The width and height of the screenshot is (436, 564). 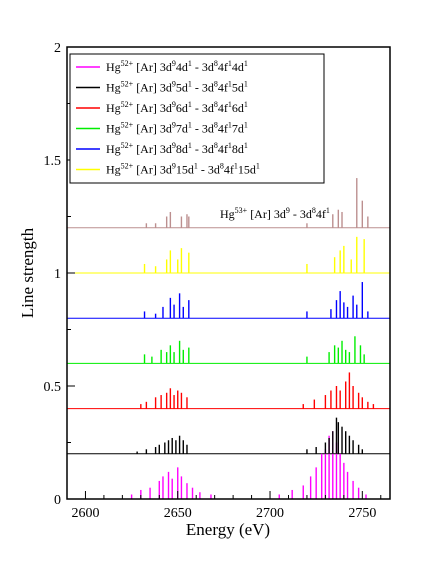 I want to click on legend-label: Hg52+ [Ar] 3d98d1 - 3d84f18d1, so click(x=177, y=148).